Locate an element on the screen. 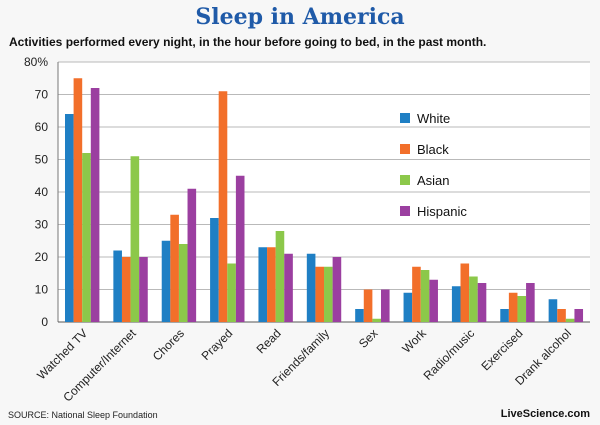  y-tick-label: 40 is located at coordinates (42, 192).